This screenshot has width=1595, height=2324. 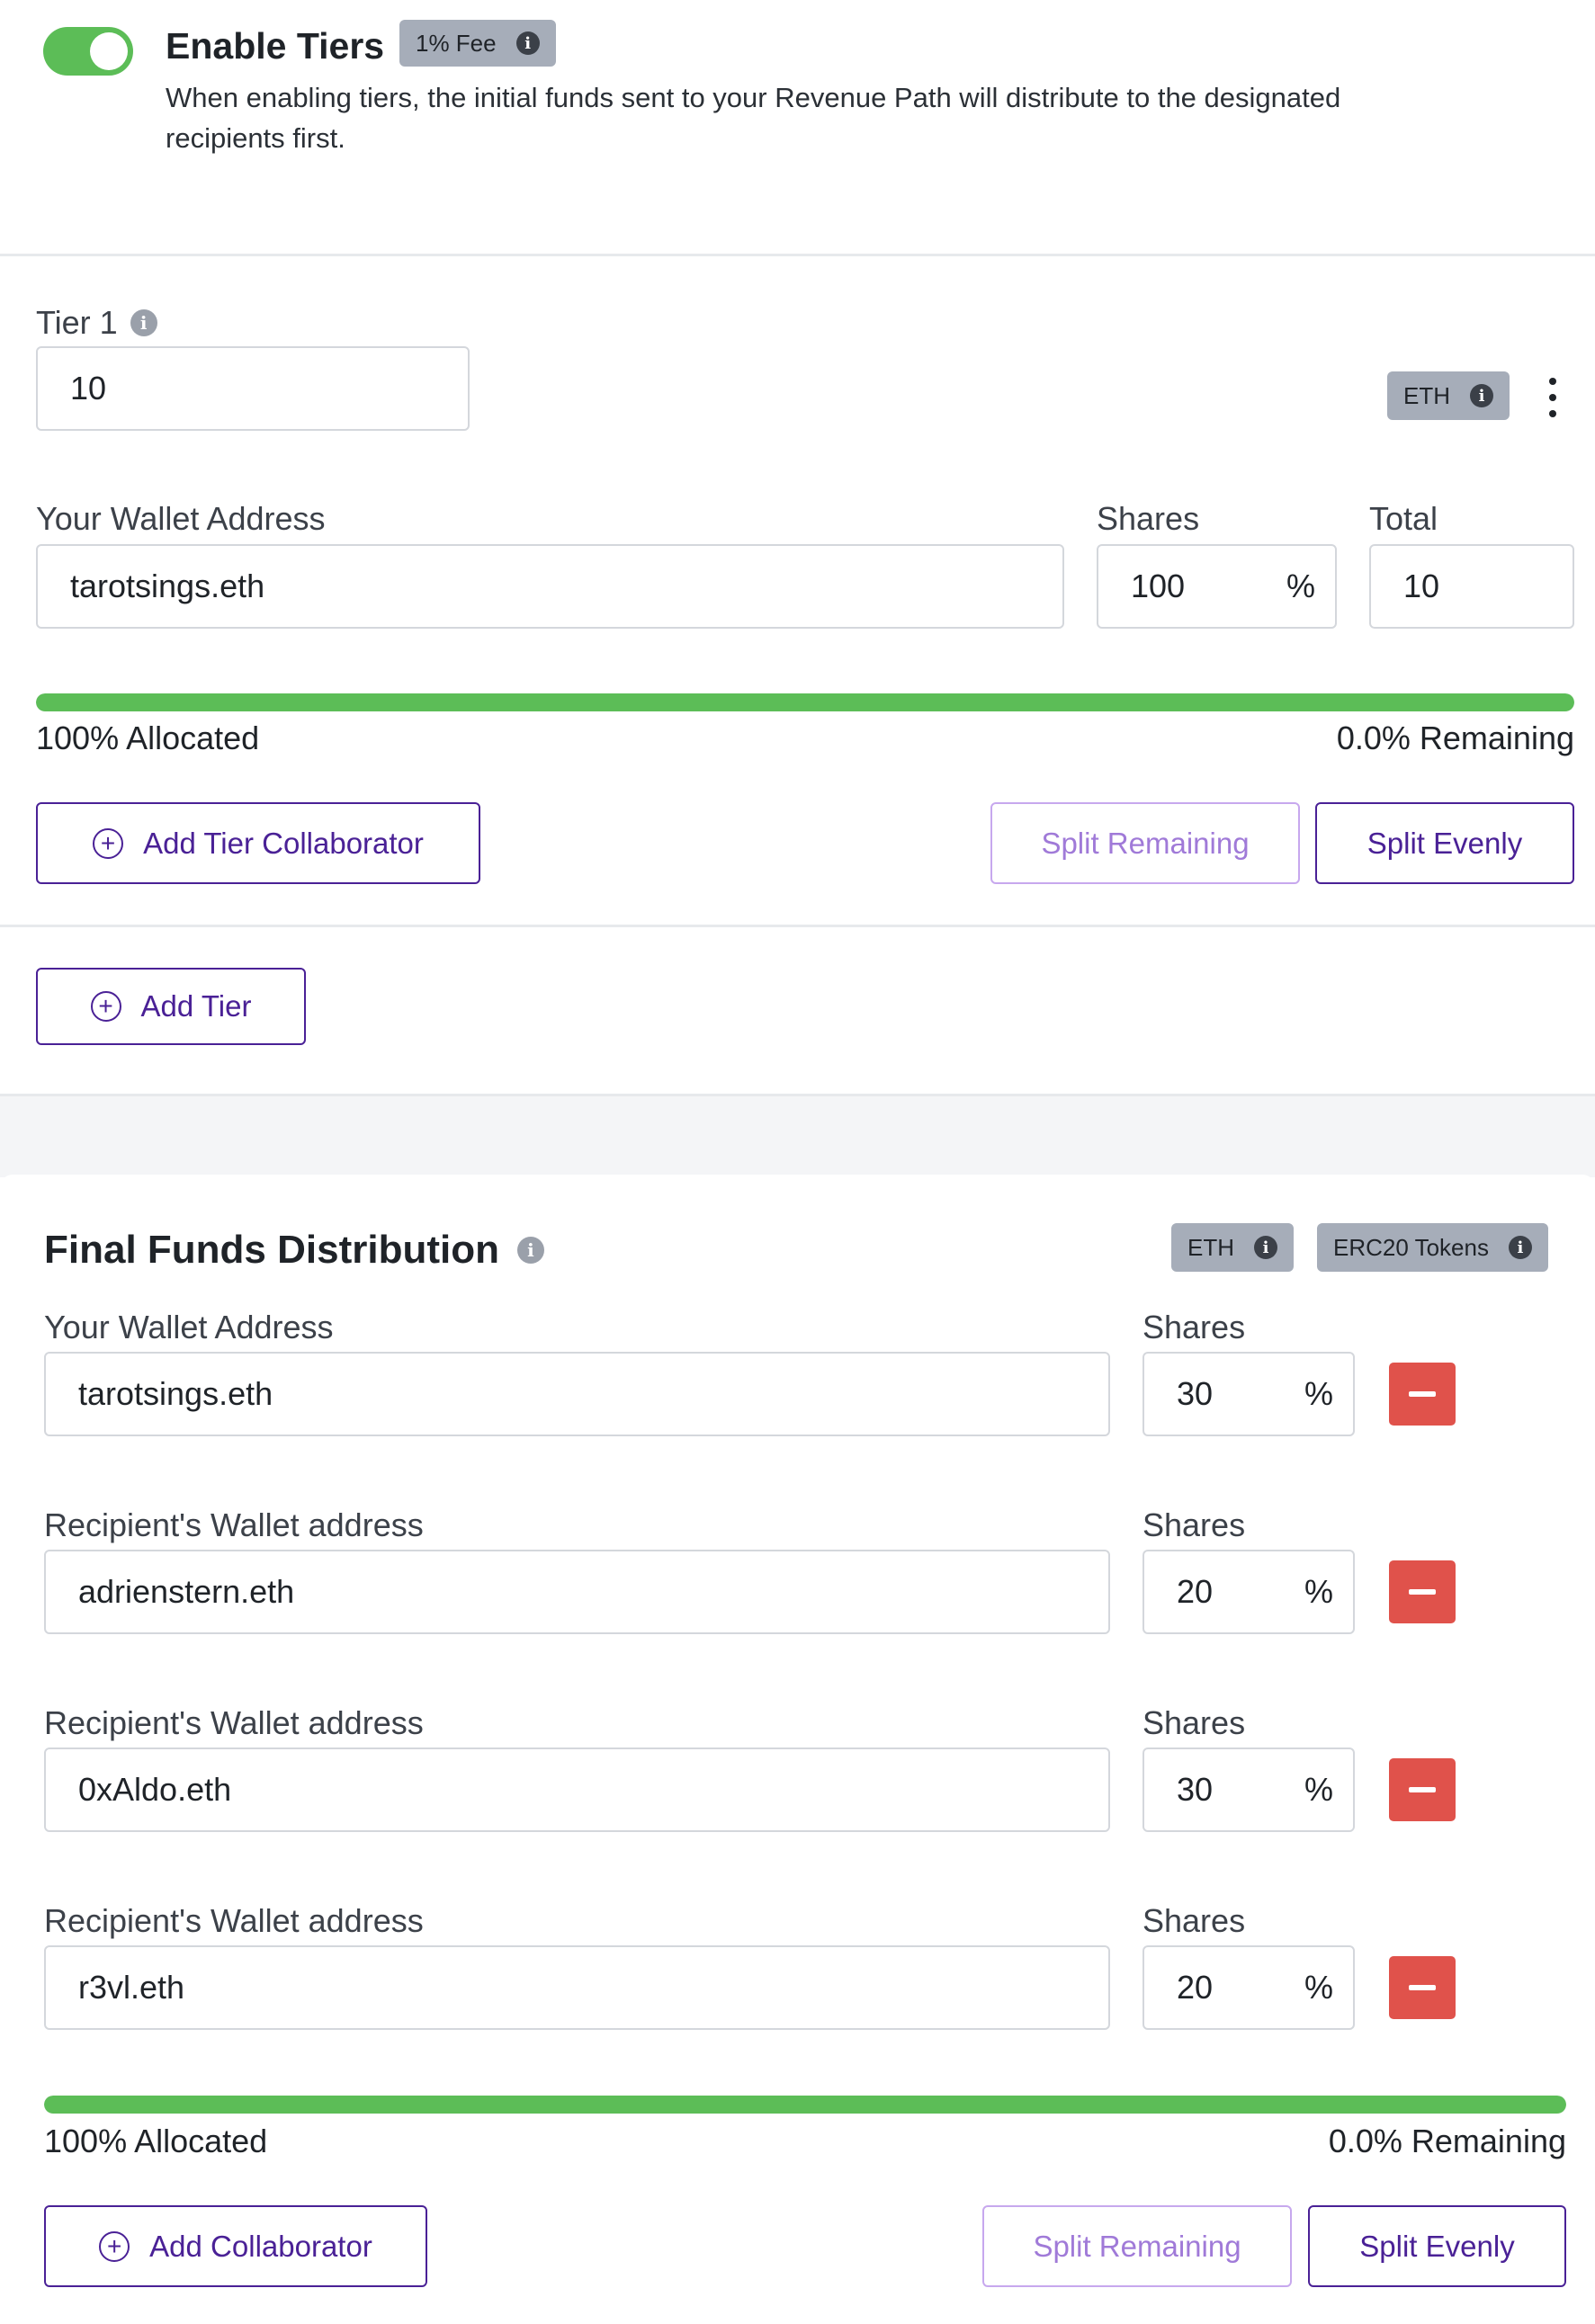 I want to click on tier-limit-value: 10, so click(x=88, y=388).